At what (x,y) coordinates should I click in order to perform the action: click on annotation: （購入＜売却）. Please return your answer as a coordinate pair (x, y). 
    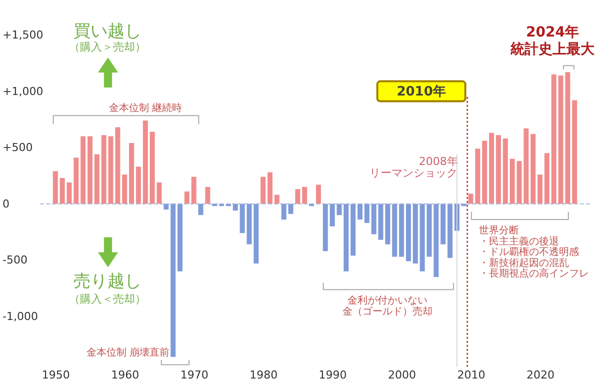
    Looking at the image, I should click on (107, 299).